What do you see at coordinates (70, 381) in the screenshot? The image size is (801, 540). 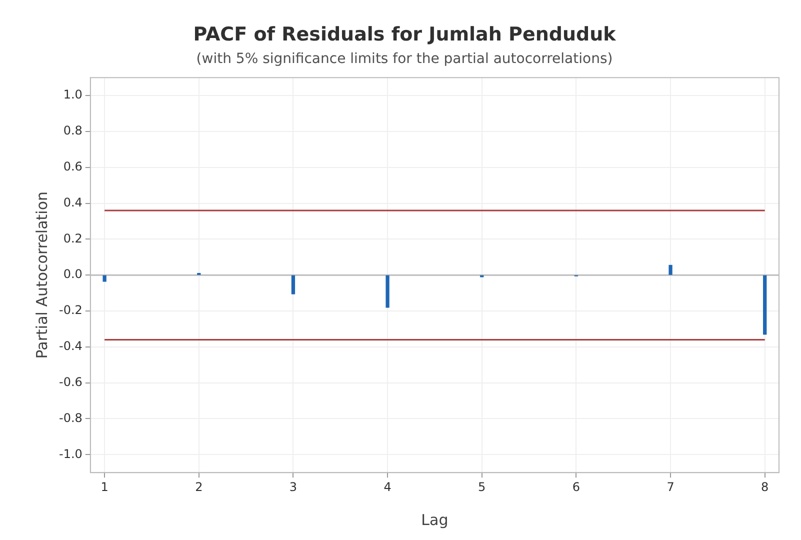 I see `y-tick-label: -0.6` at bounding box center [70, 381].